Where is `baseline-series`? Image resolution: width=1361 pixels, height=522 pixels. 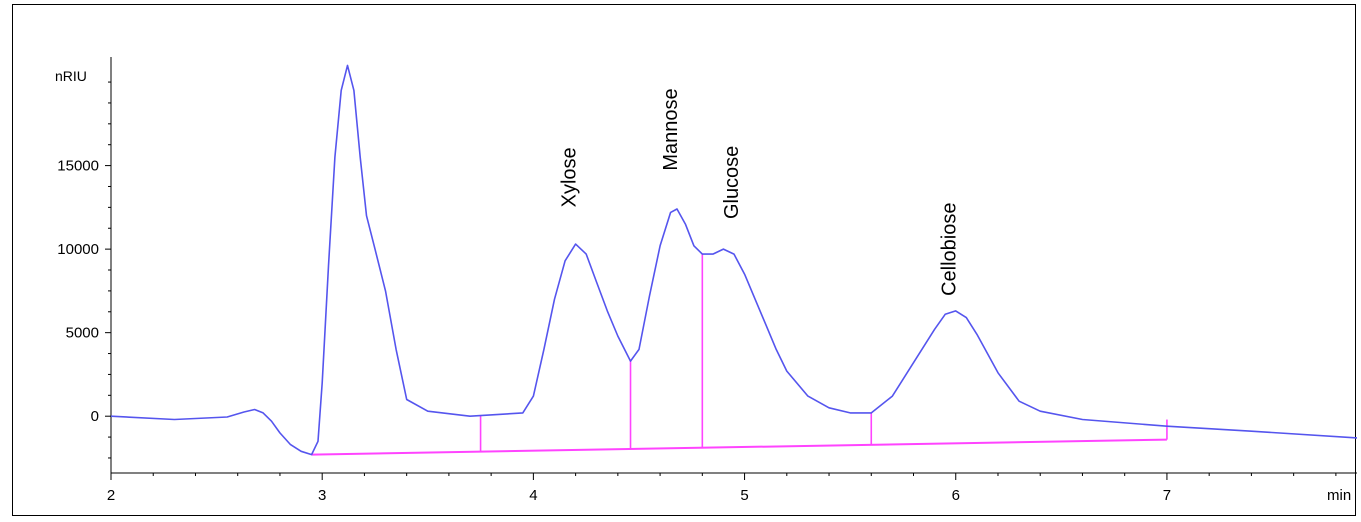
baseline-series is located at coordinates (739, 447).